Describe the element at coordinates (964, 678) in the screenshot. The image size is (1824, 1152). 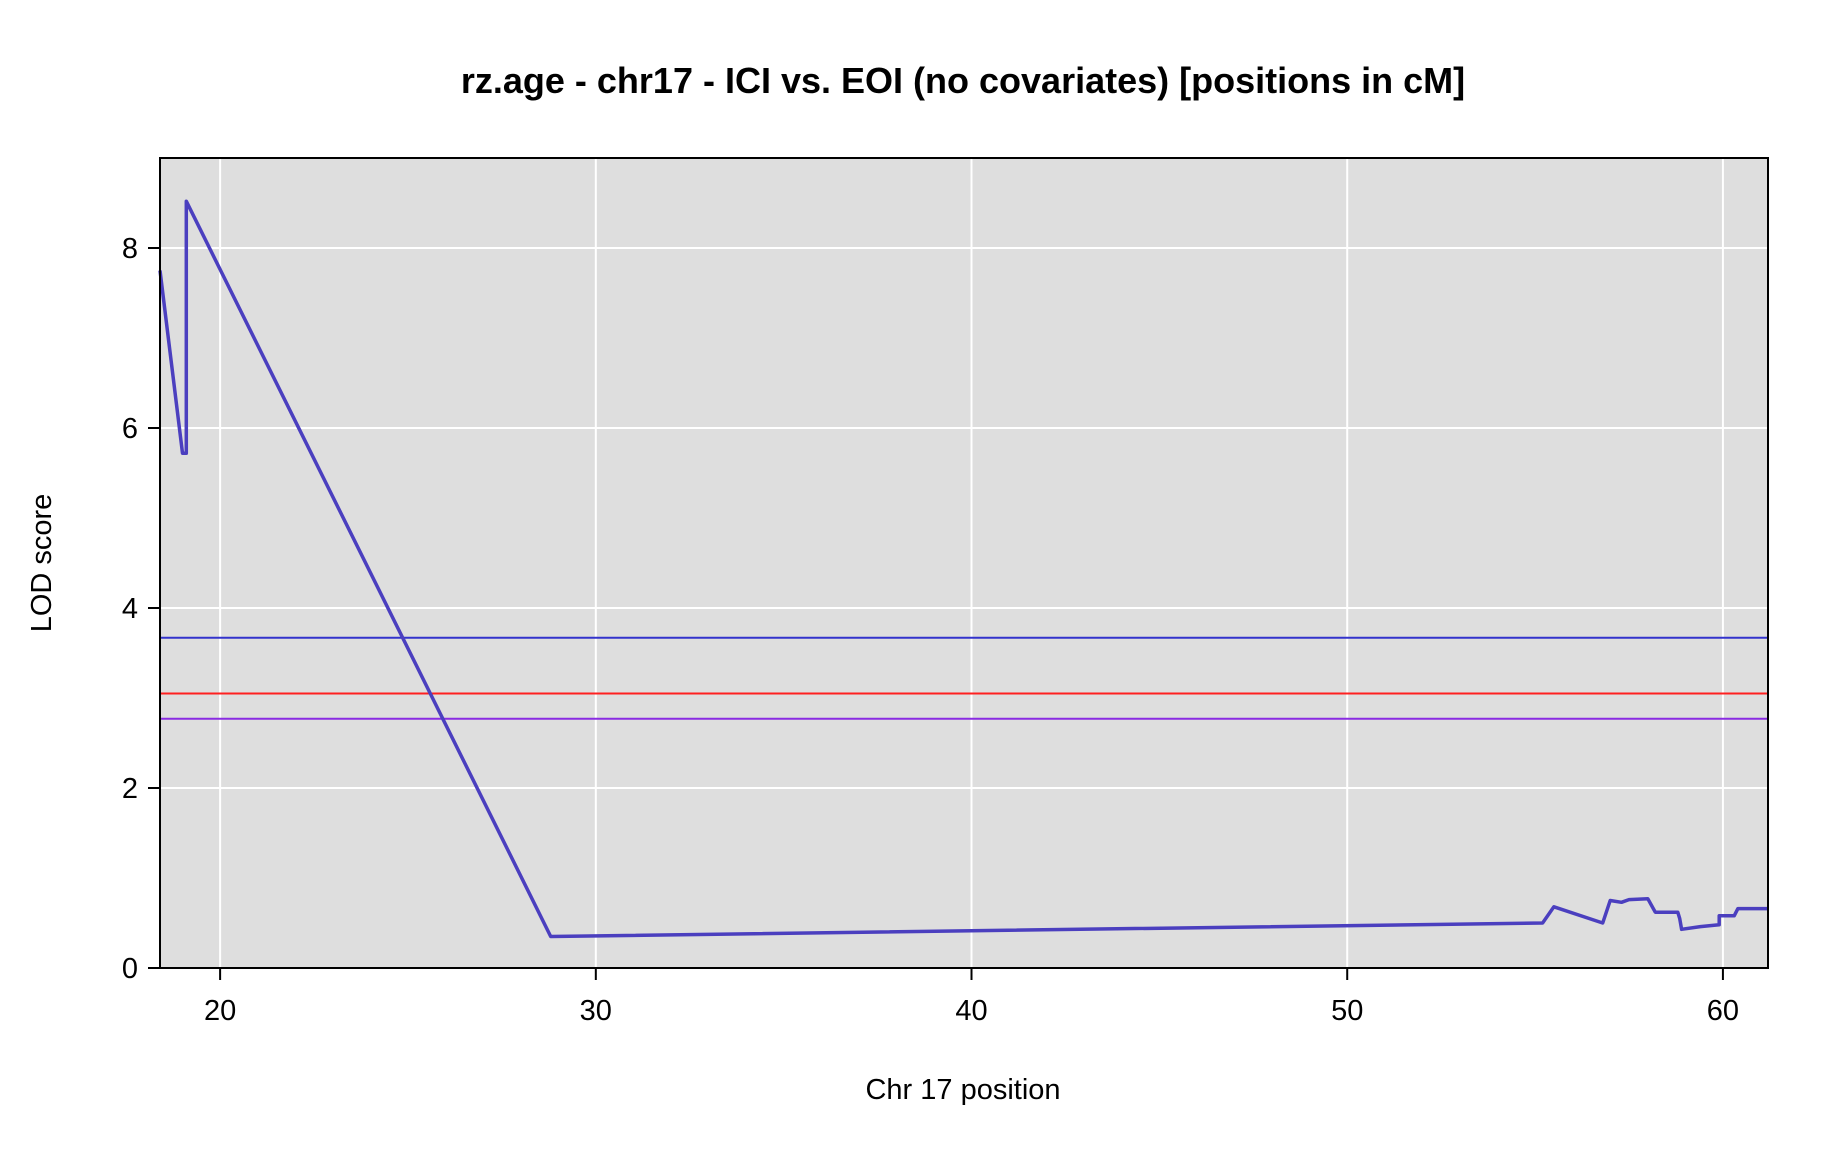
I see `threshold-lines` at that location.